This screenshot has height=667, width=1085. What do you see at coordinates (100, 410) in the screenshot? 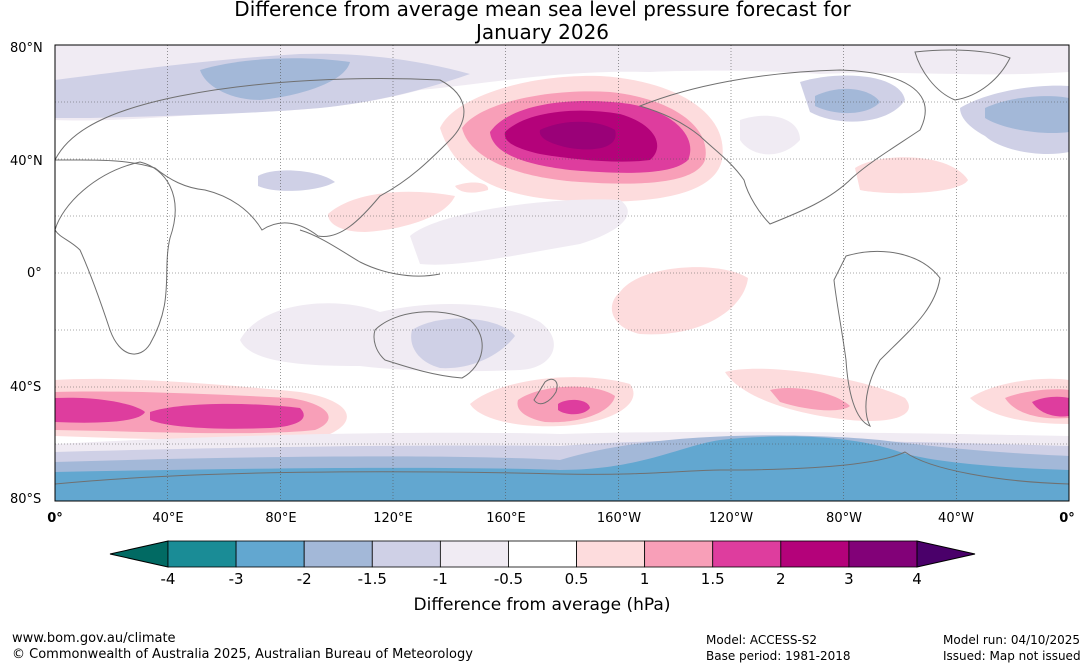
I see `contour-sindian-15-west` at bounding box center [100, 410].